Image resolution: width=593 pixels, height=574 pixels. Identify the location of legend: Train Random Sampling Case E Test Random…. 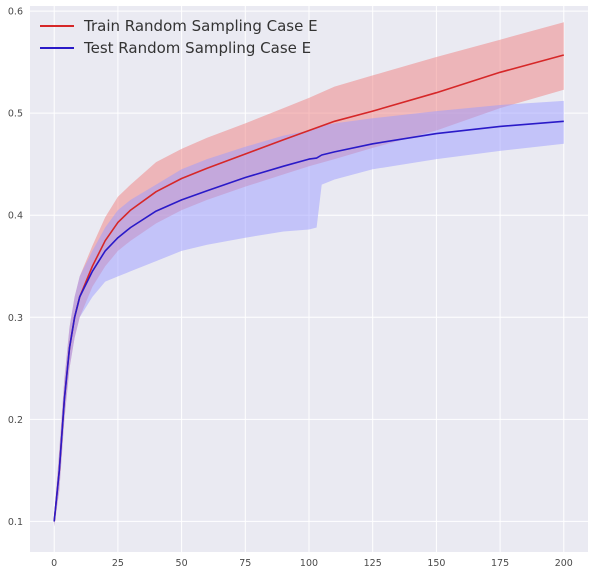
(179, 37).